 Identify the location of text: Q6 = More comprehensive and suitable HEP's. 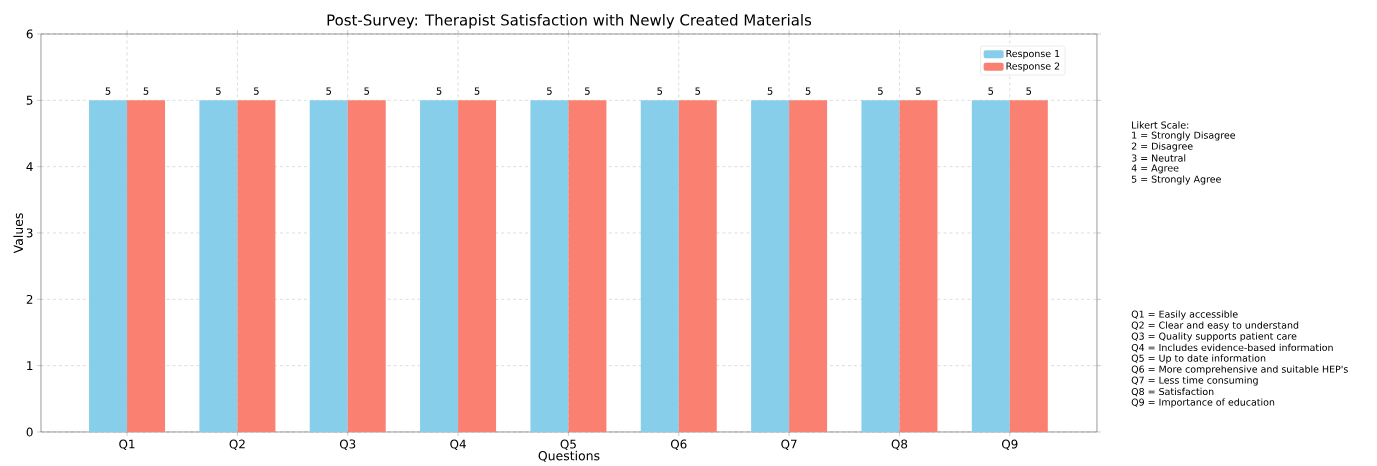
(1239, 370).